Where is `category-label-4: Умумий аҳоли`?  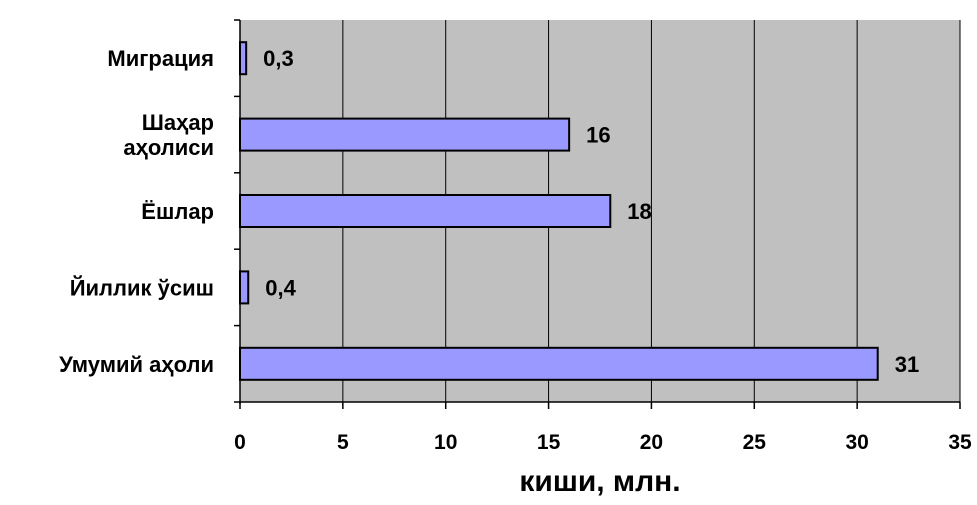 category-label-4: Умумий аҳоли is located at coordinates (136, 364).